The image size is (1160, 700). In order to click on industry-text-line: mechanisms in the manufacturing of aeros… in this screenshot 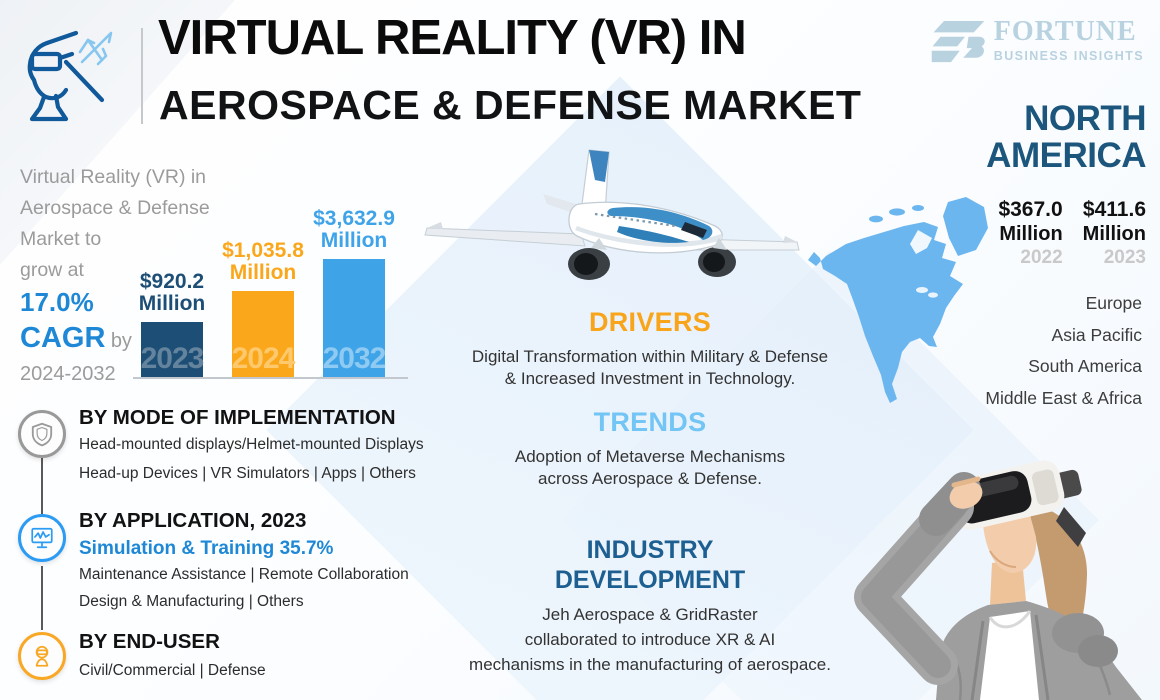, I will do `click(650, 664)`.